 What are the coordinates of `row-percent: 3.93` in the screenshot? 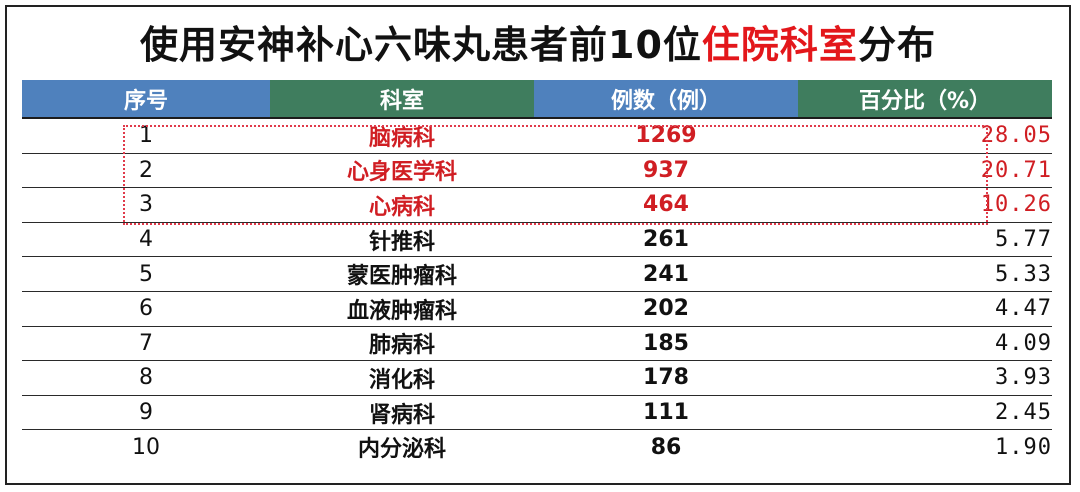 It's located at (925, 378).